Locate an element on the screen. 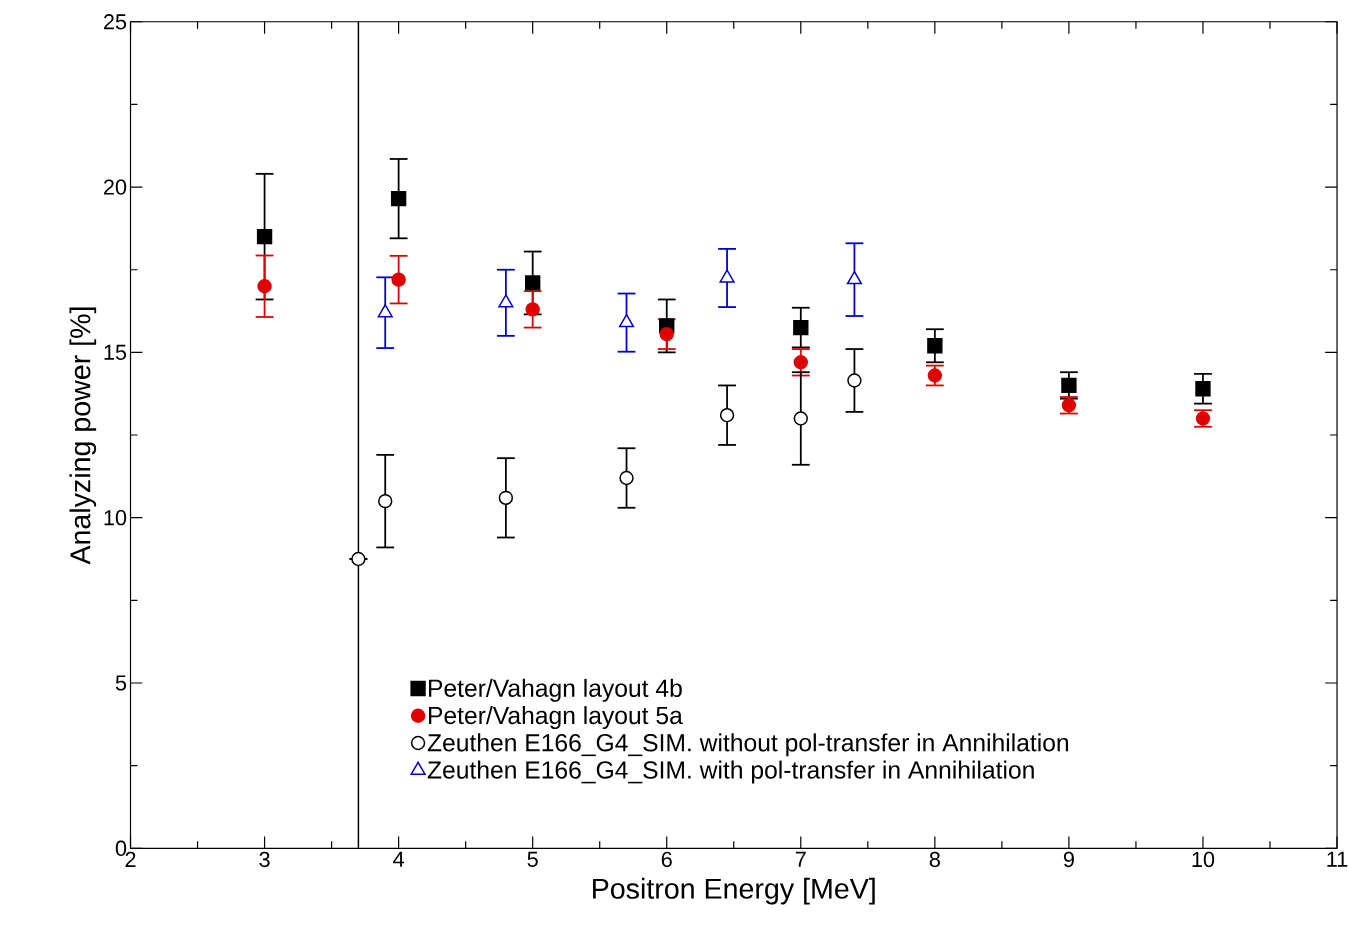  x-tick-label: 10 is located at coordinates (1203, 859).